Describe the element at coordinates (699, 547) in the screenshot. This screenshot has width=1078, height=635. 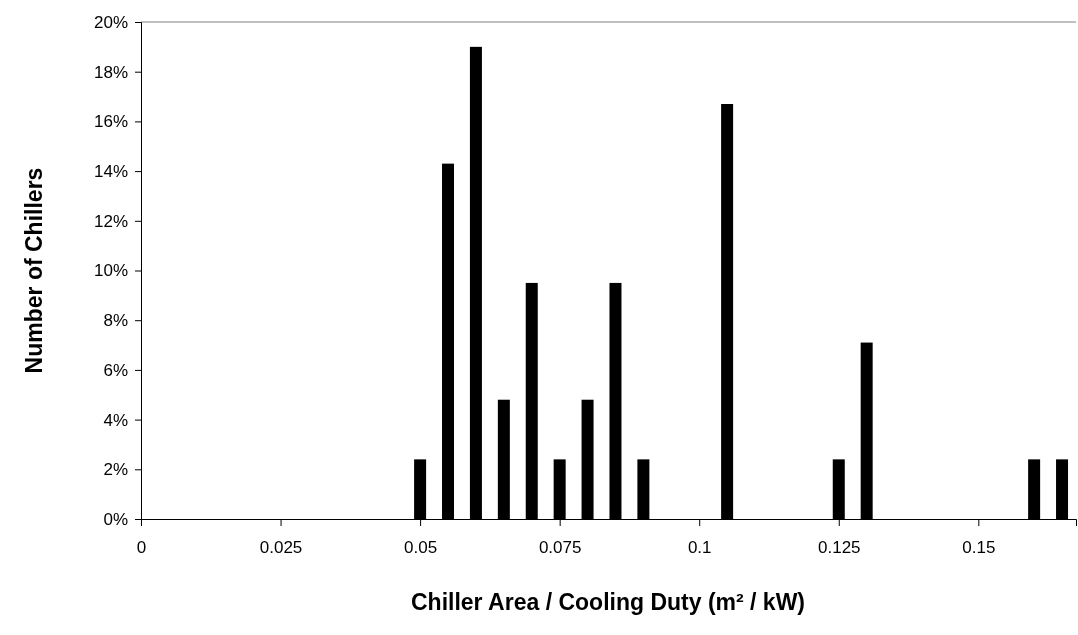
I see `x-tick-label: 0.1` at that location.